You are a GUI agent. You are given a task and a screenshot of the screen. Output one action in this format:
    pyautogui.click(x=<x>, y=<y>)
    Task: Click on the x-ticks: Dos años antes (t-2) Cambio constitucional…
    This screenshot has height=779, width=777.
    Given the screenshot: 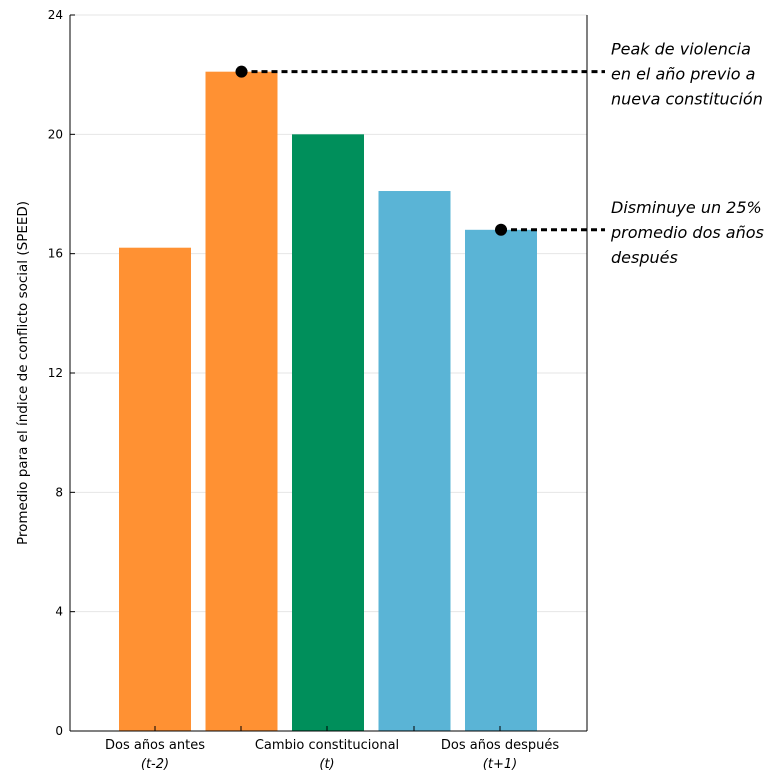 What is the action you would take?
    pyautogui.click(x=332, y=749)
    